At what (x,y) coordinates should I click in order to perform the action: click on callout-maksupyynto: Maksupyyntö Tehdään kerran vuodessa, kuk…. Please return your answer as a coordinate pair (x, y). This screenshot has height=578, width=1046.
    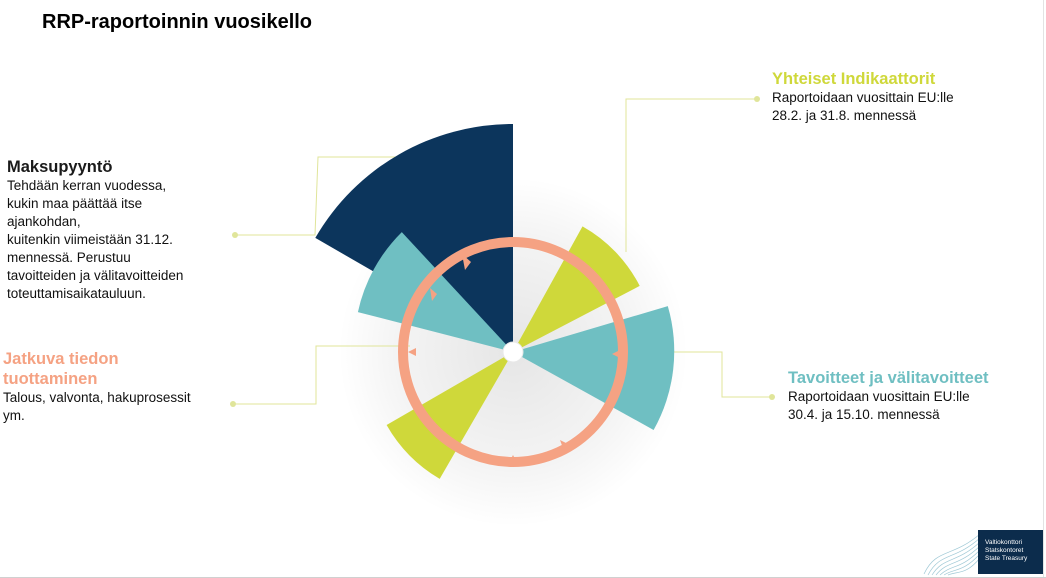
    Looking at the image, I should click on (119, 230).